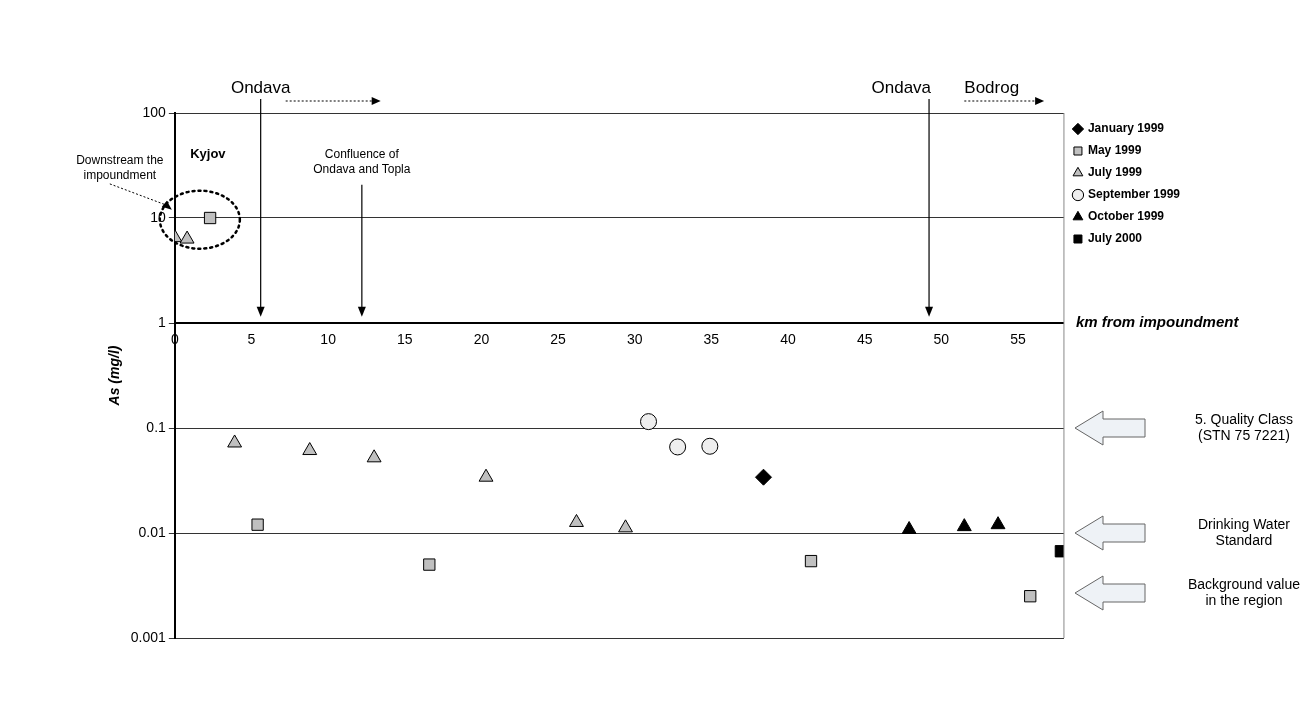 The height and width of the screenshot is (706, 1308). I want to click on x-tick-label: 15, so click(404, 339).